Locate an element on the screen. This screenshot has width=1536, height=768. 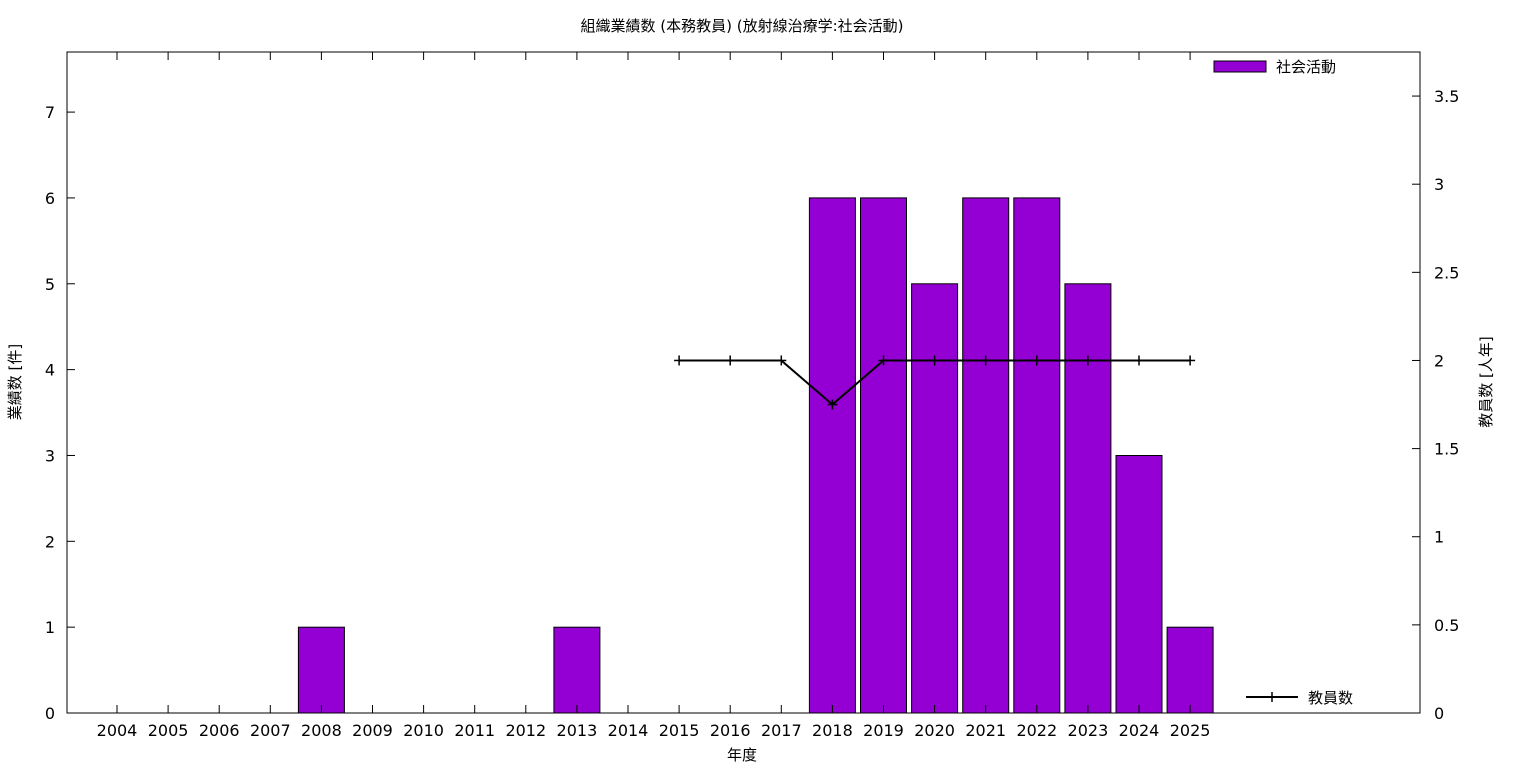
x-tick-label-2006: 2006 is located at coordinates (219, 730).